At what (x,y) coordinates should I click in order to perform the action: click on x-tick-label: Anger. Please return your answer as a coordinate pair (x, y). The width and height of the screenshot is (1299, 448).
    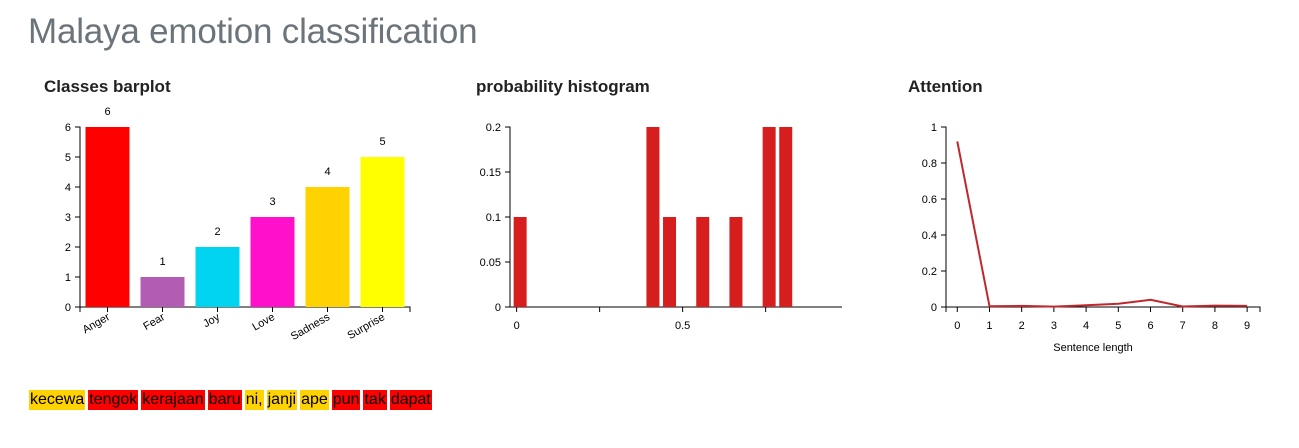
    Looking at the image, I should click on (97, 323).